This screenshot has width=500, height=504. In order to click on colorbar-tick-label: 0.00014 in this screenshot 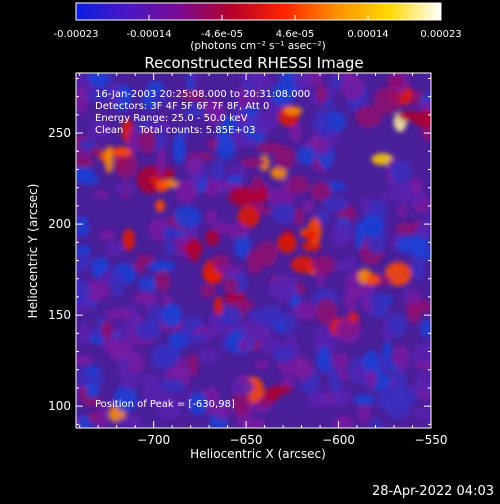, I will do `click(367, 34)`.